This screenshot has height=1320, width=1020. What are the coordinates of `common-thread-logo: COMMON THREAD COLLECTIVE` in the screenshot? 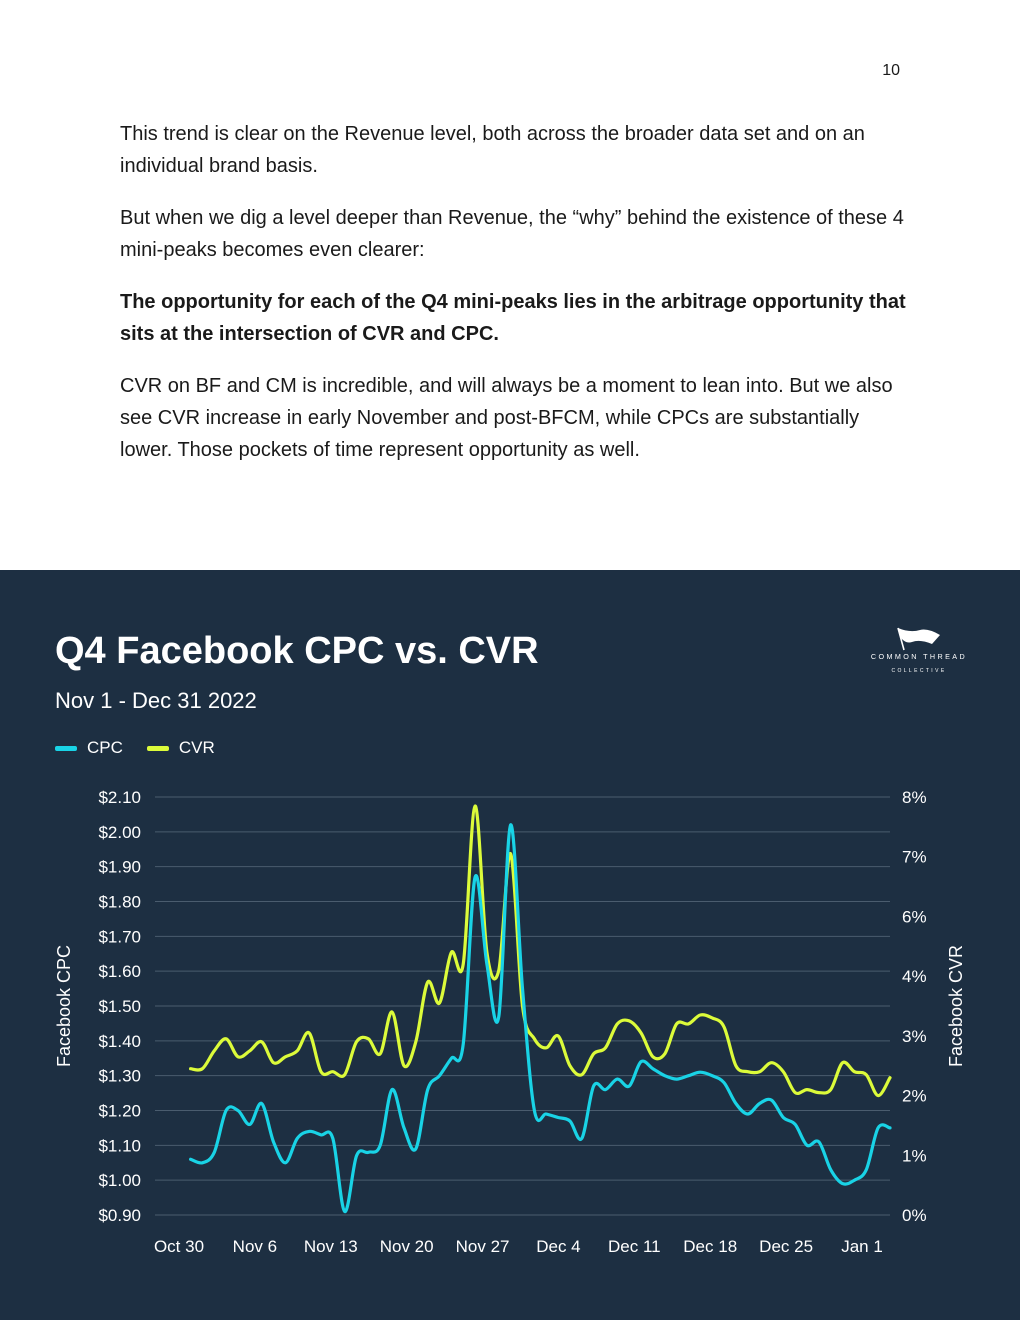 It's located at (919, 650).